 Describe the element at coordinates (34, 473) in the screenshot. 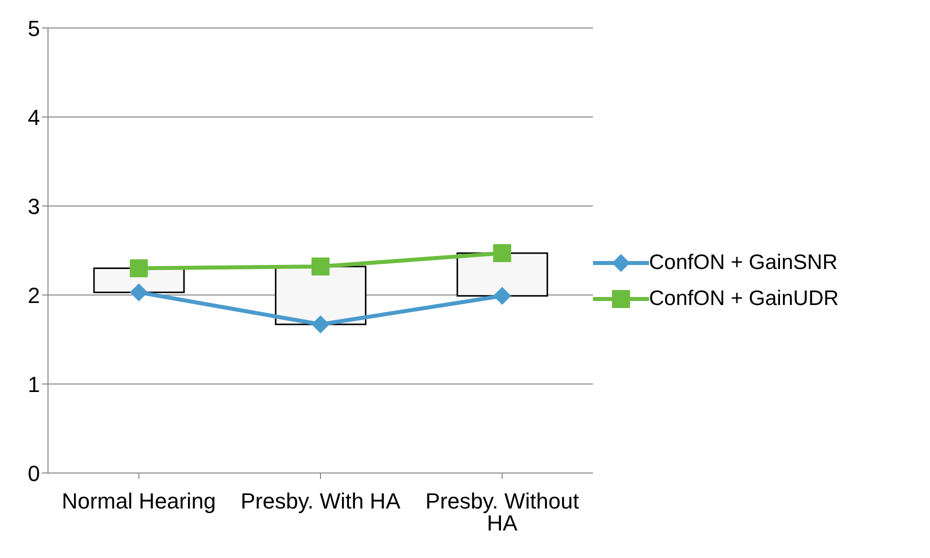

I see `y-tick-label: 0` at that location.